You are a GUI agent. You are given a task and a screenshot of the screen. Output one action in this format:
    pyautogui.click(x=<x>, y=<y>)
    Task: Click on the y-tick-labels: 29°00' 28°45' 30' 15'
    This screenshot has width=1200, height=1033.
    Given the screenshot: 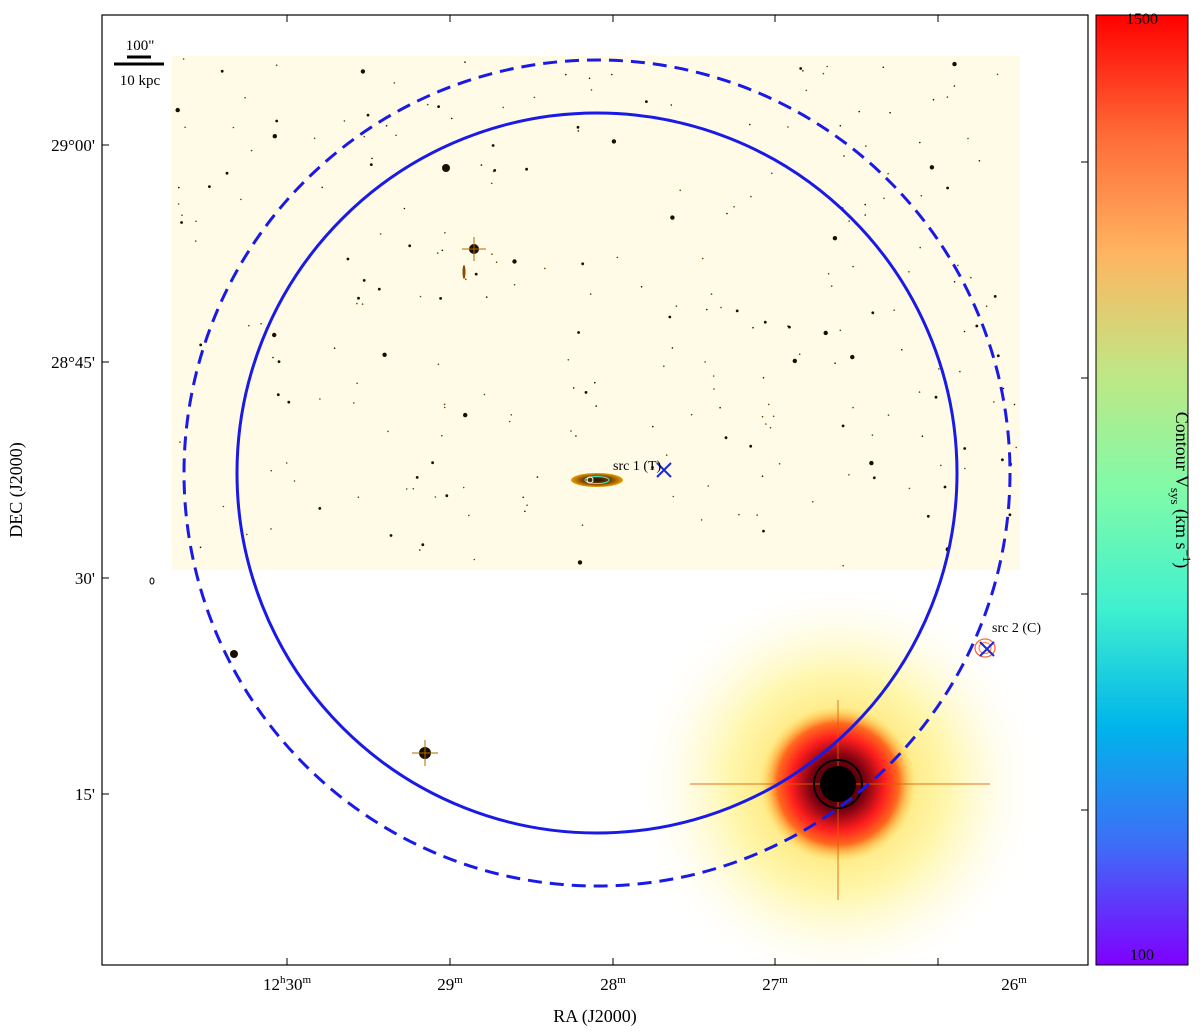 What is the action you would take?
    pyautogui.click(x=73, y=470)
    